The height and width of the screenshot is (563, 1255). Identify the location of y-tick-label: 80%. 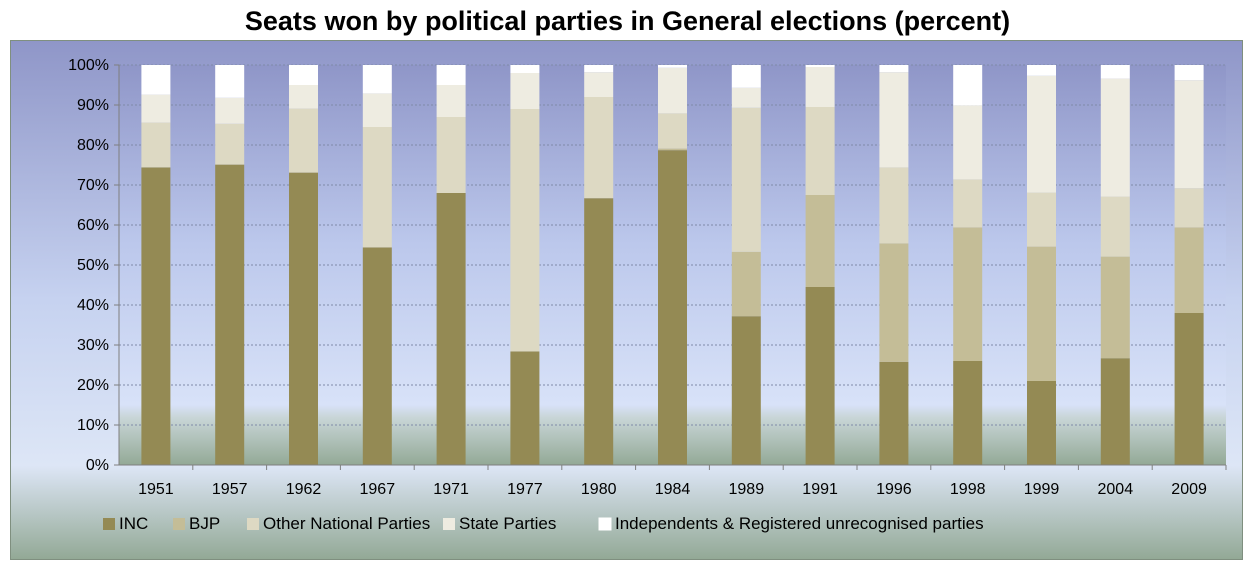
(93, 145).